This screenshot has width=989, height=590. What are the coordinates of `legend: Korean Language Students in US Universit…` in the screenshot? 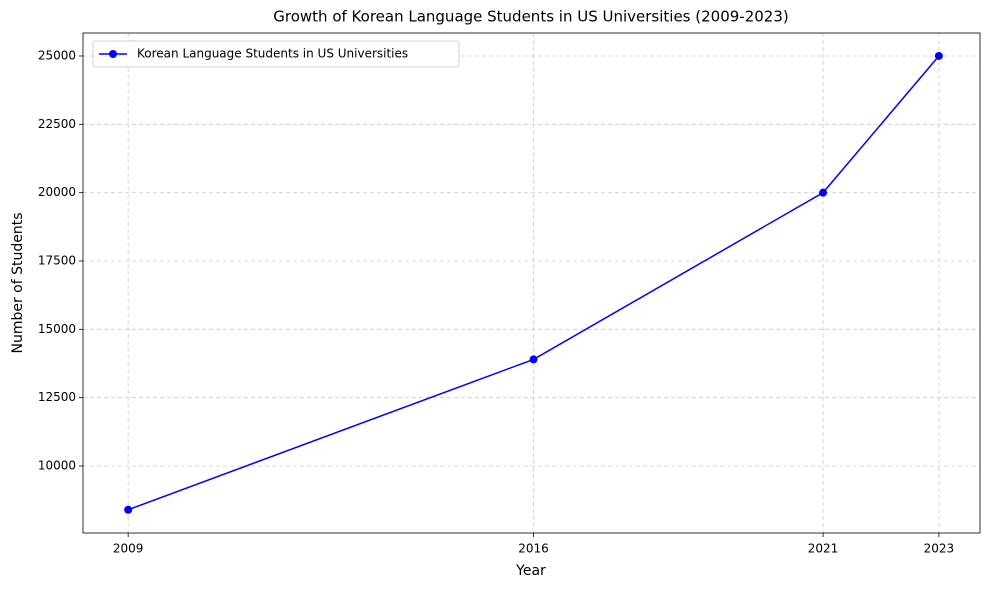 It's located at (276, 54).